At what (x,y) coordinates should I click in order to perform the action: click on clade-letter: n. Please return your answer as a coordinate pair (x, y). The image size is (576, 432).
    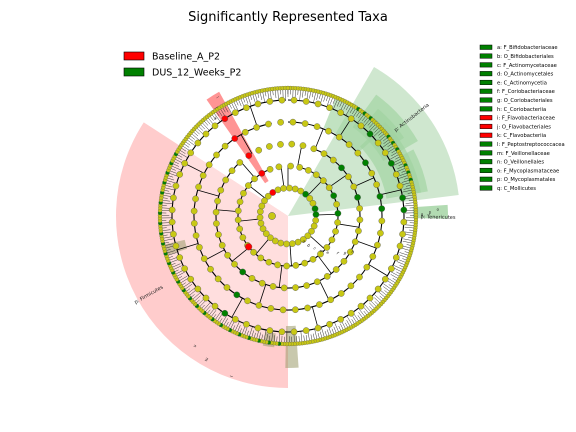
    Looking at the image, I should click on (195, 346).